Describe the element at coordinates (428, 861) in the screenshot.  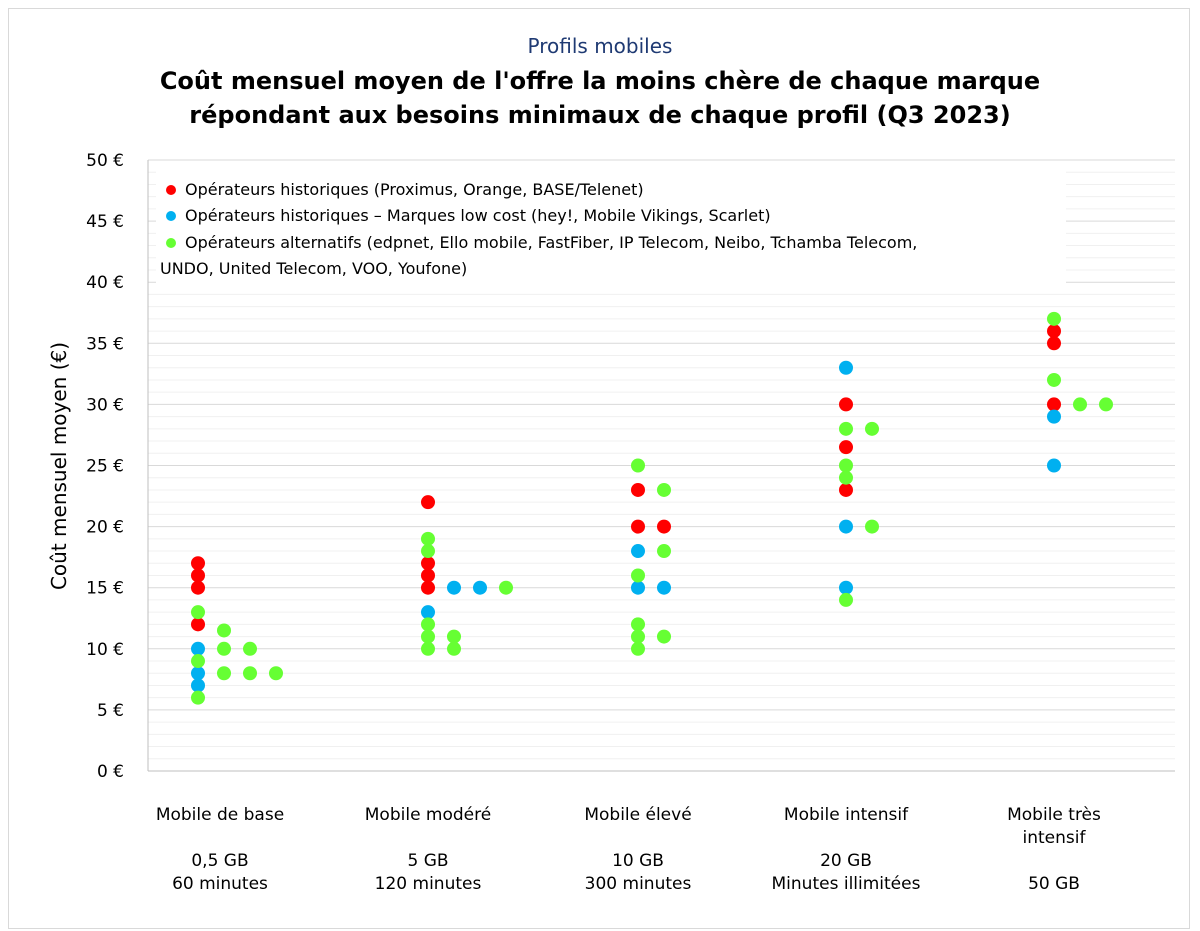
I see `category-spec-line-1: 5 GB` at that location.